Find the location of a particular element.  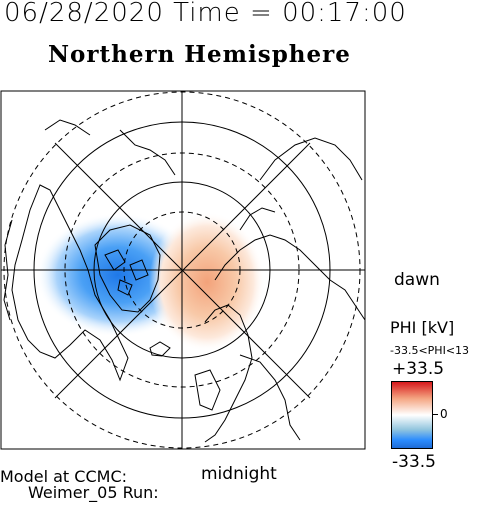

credit-line-1: Model at CCMC: is located at coordinates (63, 476).